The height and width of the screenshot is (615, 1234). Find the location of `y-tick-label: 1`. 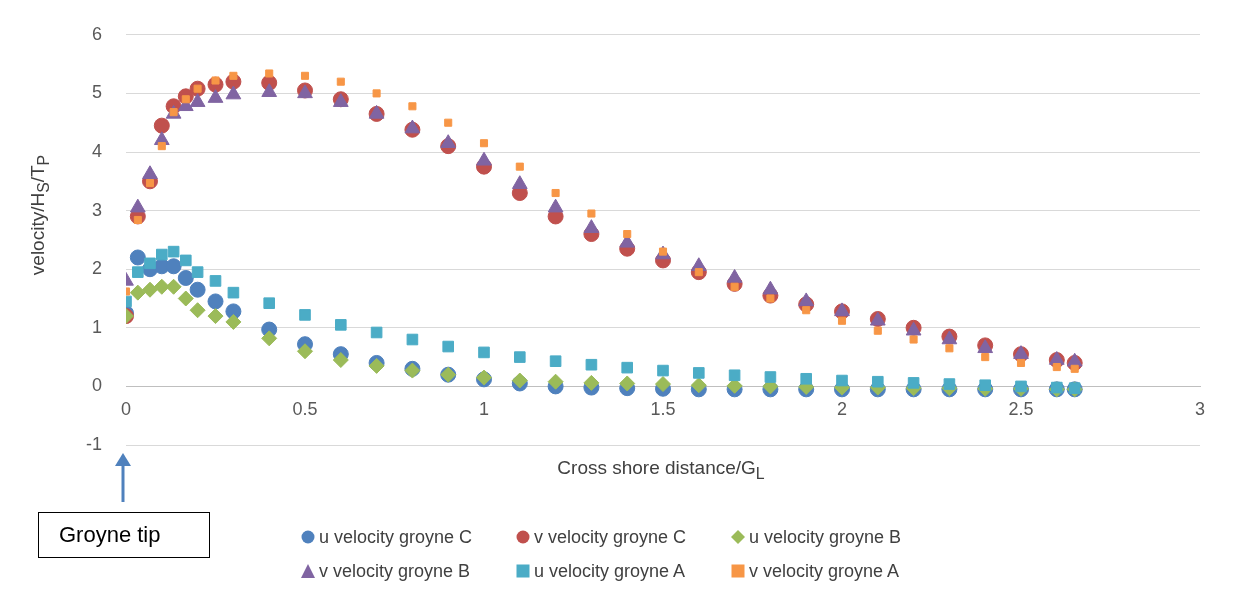

y-tick-label: 1 is located at coordinates (96, 326).